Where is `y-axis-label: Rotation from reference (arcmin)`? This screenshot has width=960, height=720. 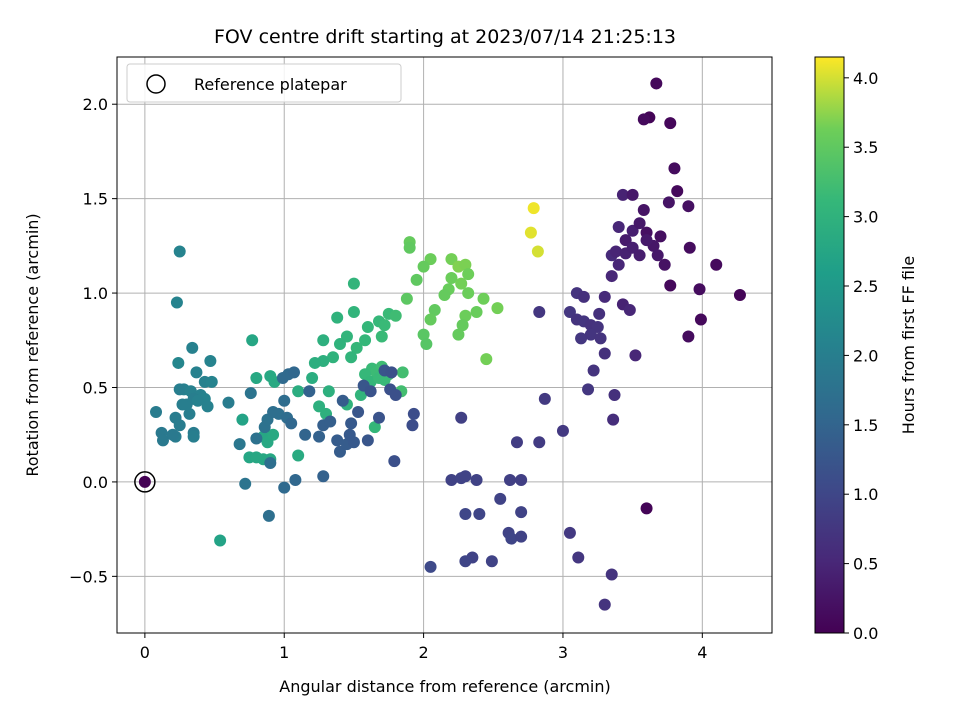
y-axis-label: Rotation from reference (arcmin) is located at coordinates (32, 344).